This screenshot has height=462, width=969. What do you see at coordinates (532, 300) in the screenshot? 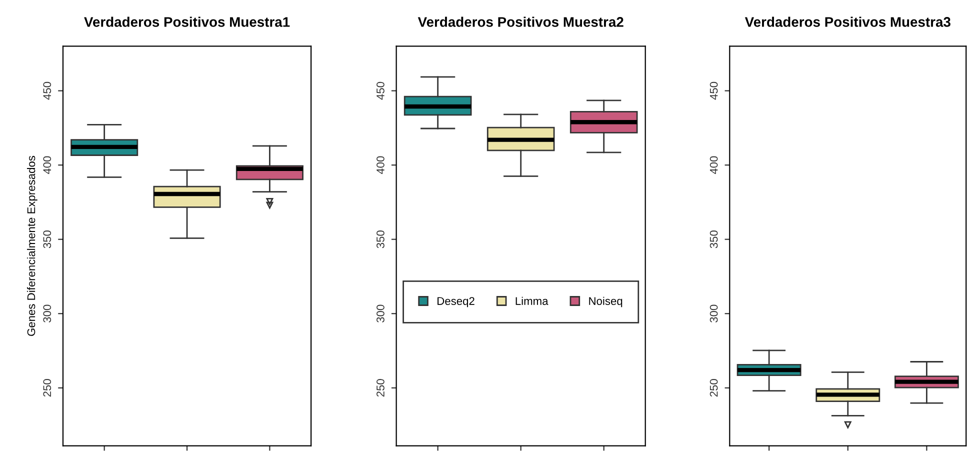
I see `legend-label: Limma` at bounding box center [532, 300].